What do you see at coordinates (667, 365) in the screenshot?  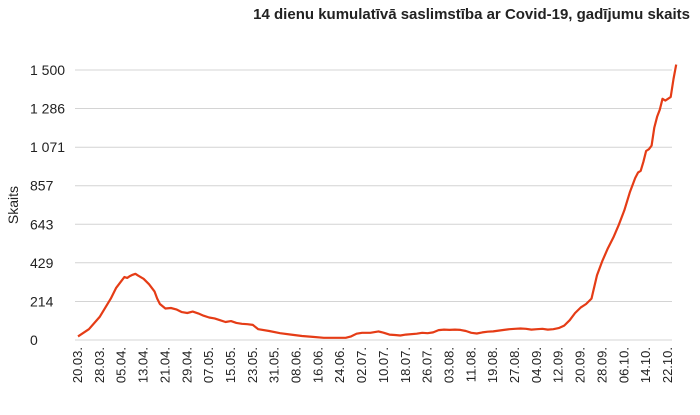 I see `x-tick-label: 22.10.` at bounding box center [667, 365].